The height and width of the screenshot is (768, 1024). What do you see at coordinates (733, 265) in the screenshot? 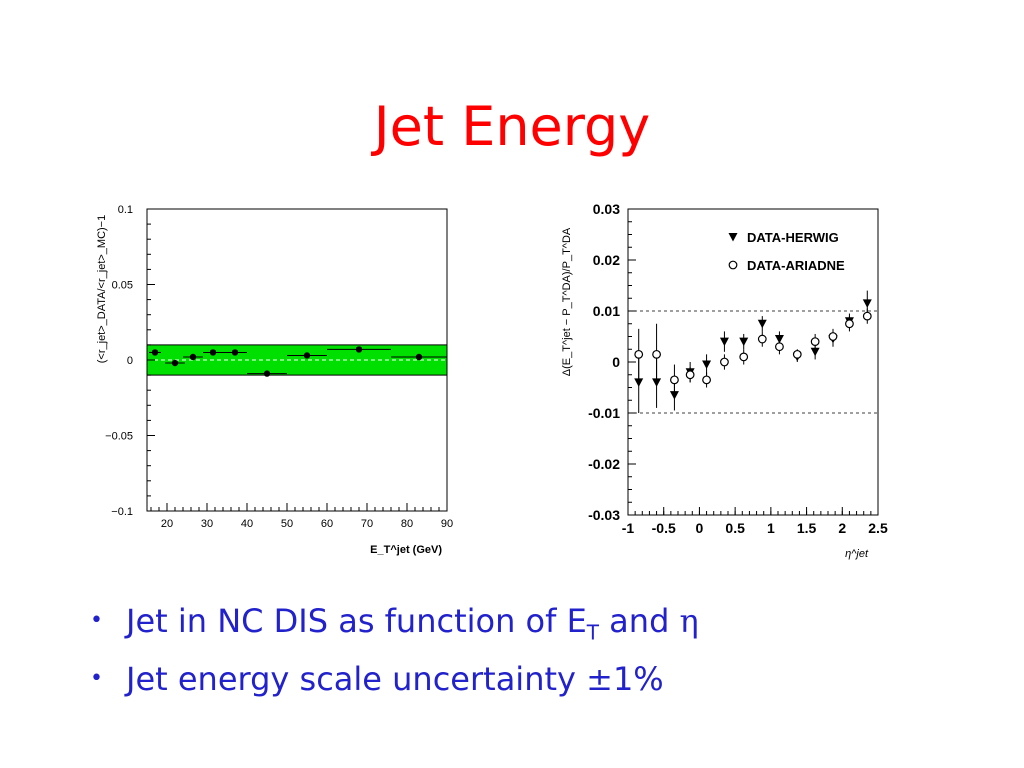
I see `legend-ariadne-marker` at bounding box center [733, 265].